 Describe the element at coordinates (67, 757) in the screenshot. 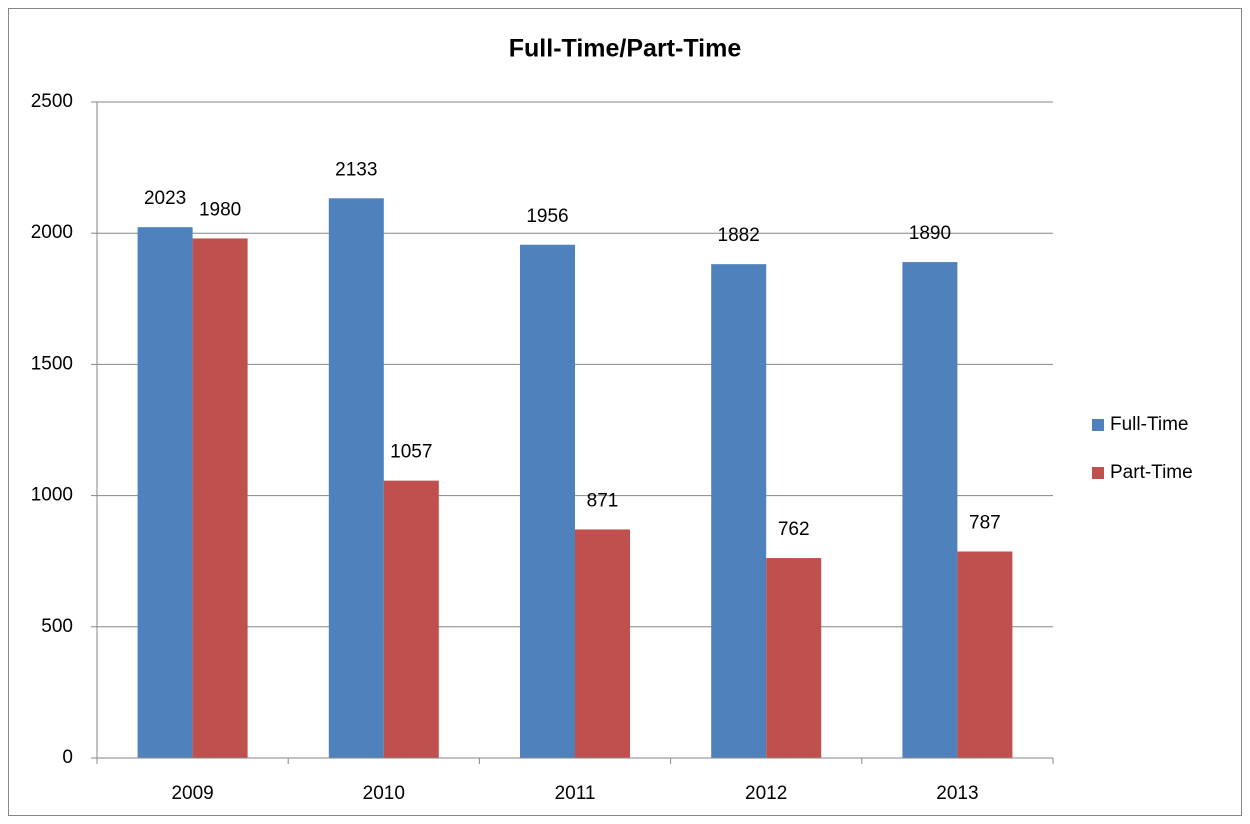

I see `y-tick-label: 0` at that location.